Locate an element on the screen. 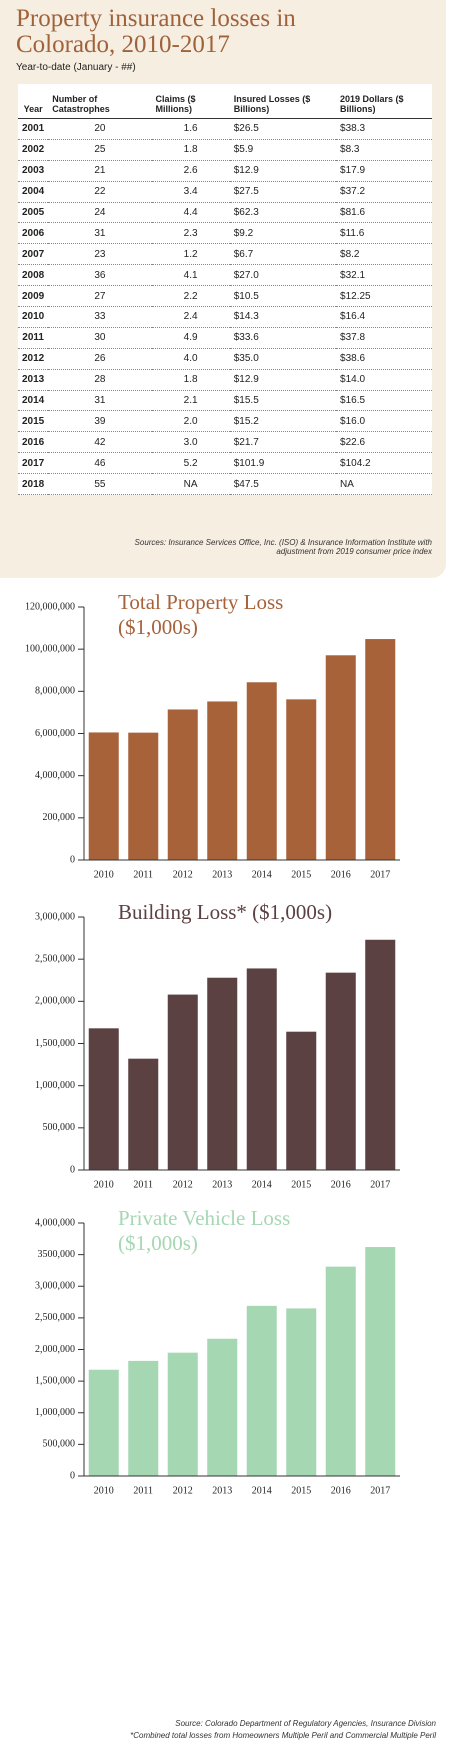 The height and width of the screenshot is (1762, 476). table-cell: 2004 is located at coordinates (33, 192).